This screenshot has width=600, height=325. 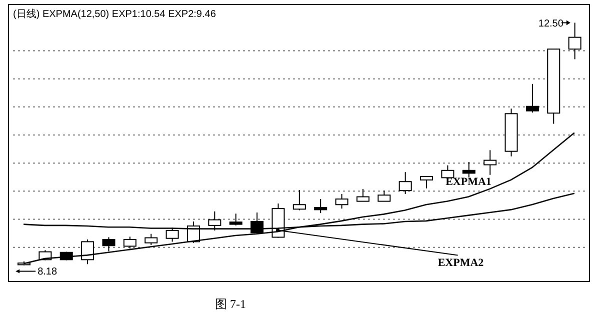 What do you see at coordinates (48, 272) in the screenshot?
I see `text: 8.18` at bounding box center [48, 272].